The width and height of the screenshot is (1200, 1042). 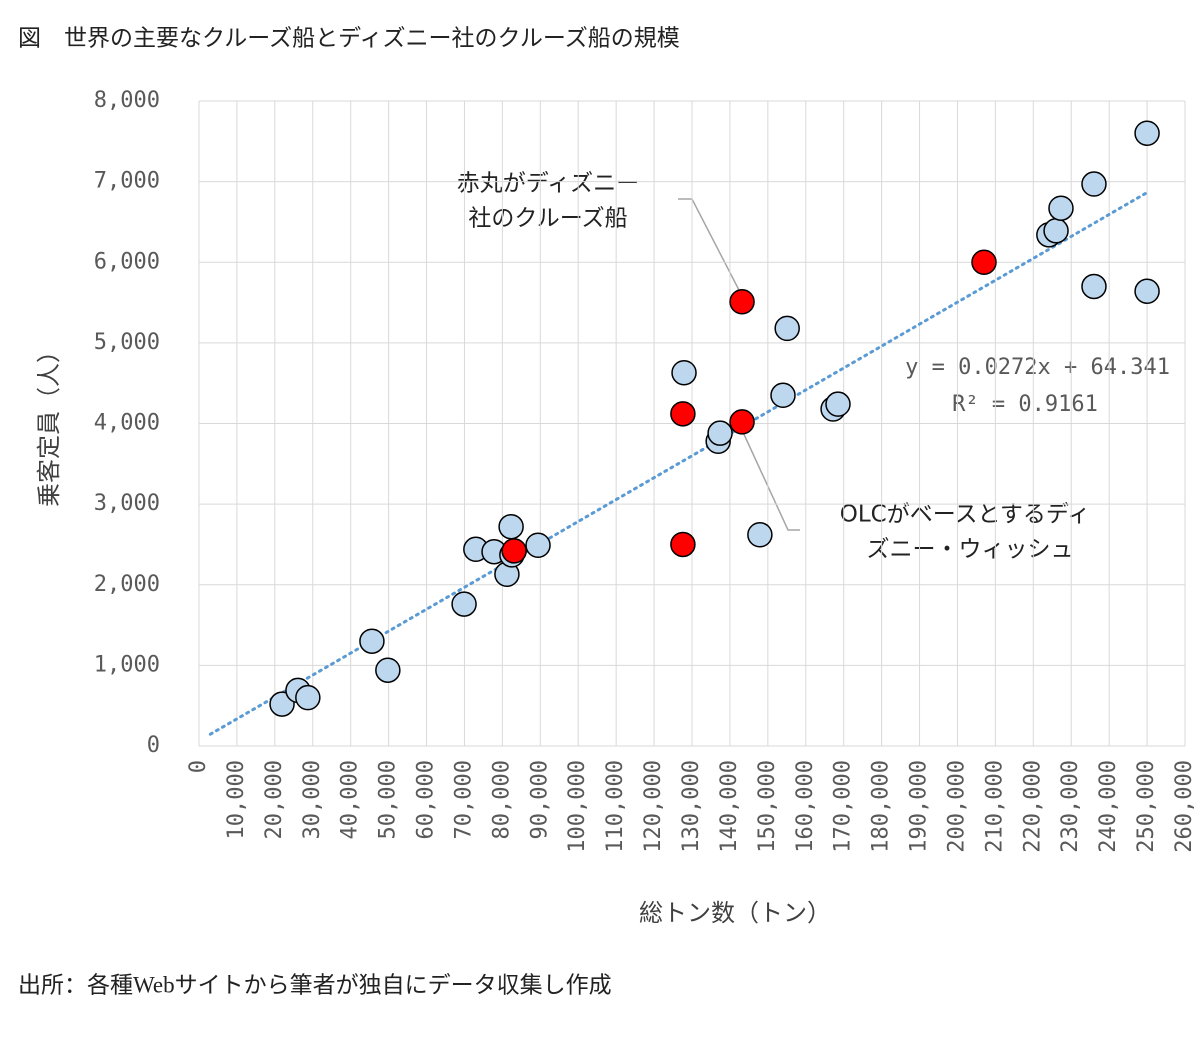 What do you see at coordinates (1037, 367) in the screenshot?
I see `trend-equation: y = 0.0272x + 64.341` at bounding box center [1037, 367].